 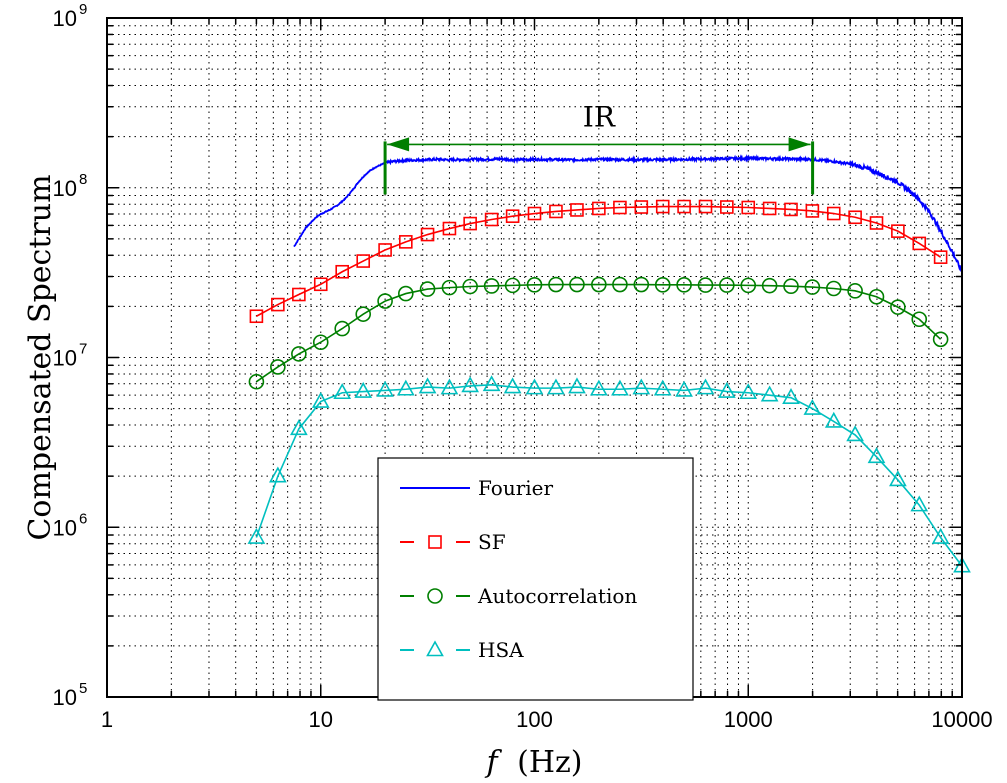 What do you see at coordinates (83, 9) in the screenshot?
I see `y-tick-exponent: 9` at bounding box center [83, 9].